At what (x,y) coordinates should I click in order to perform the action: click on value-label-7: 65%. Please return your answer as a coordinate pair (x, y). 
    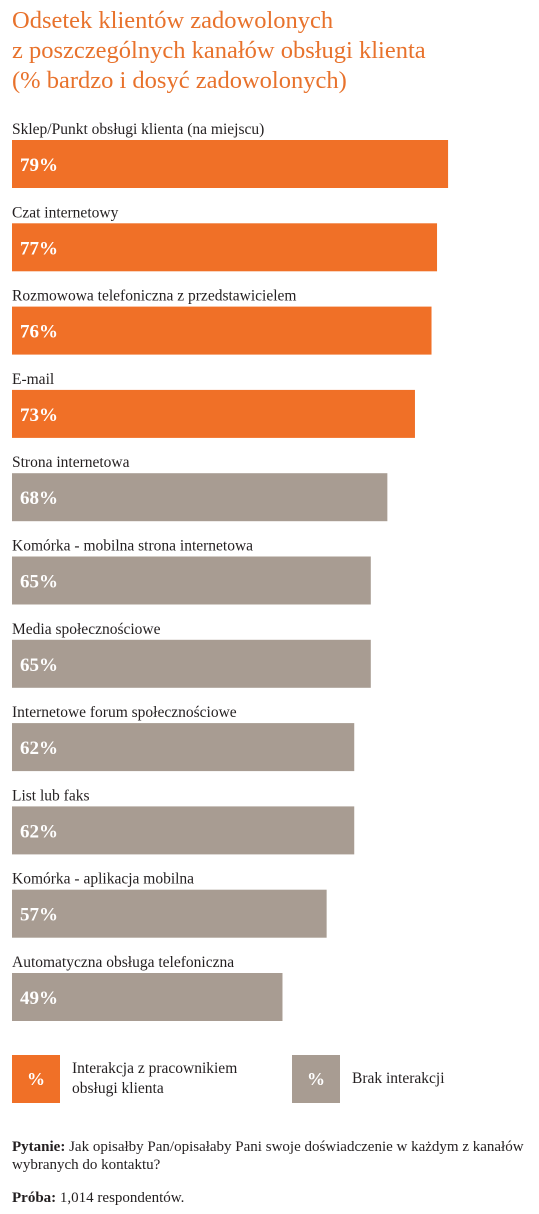
    Looking at the image, I should click on (39, 665).